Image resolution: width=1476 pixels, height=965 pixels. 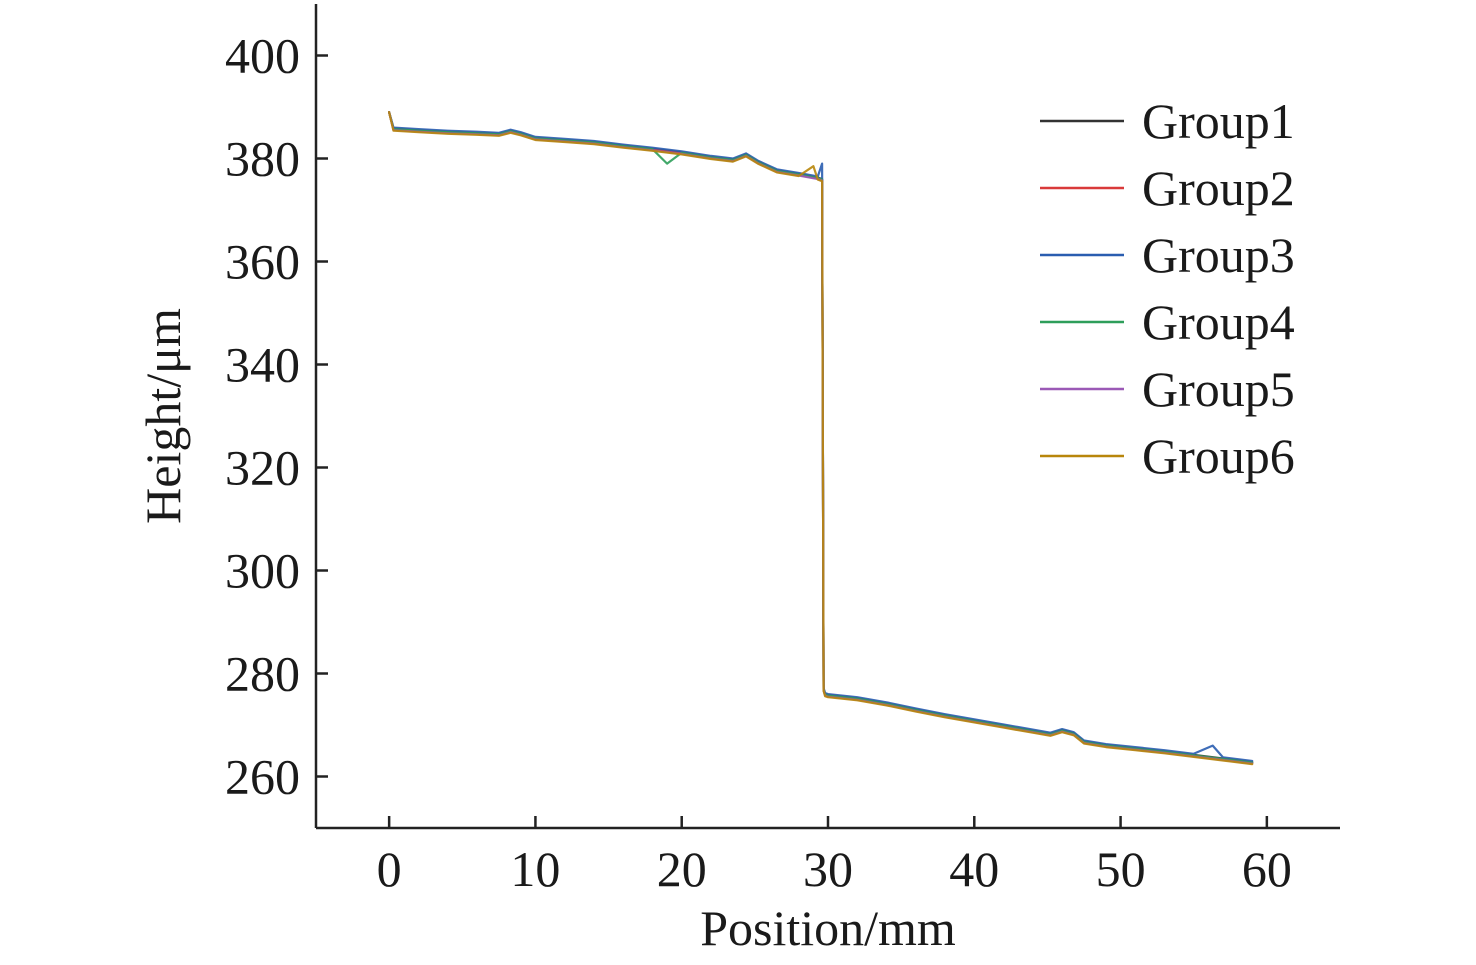 I want to click on legend-label-group4: Group4, so click(x=1218, y=322).